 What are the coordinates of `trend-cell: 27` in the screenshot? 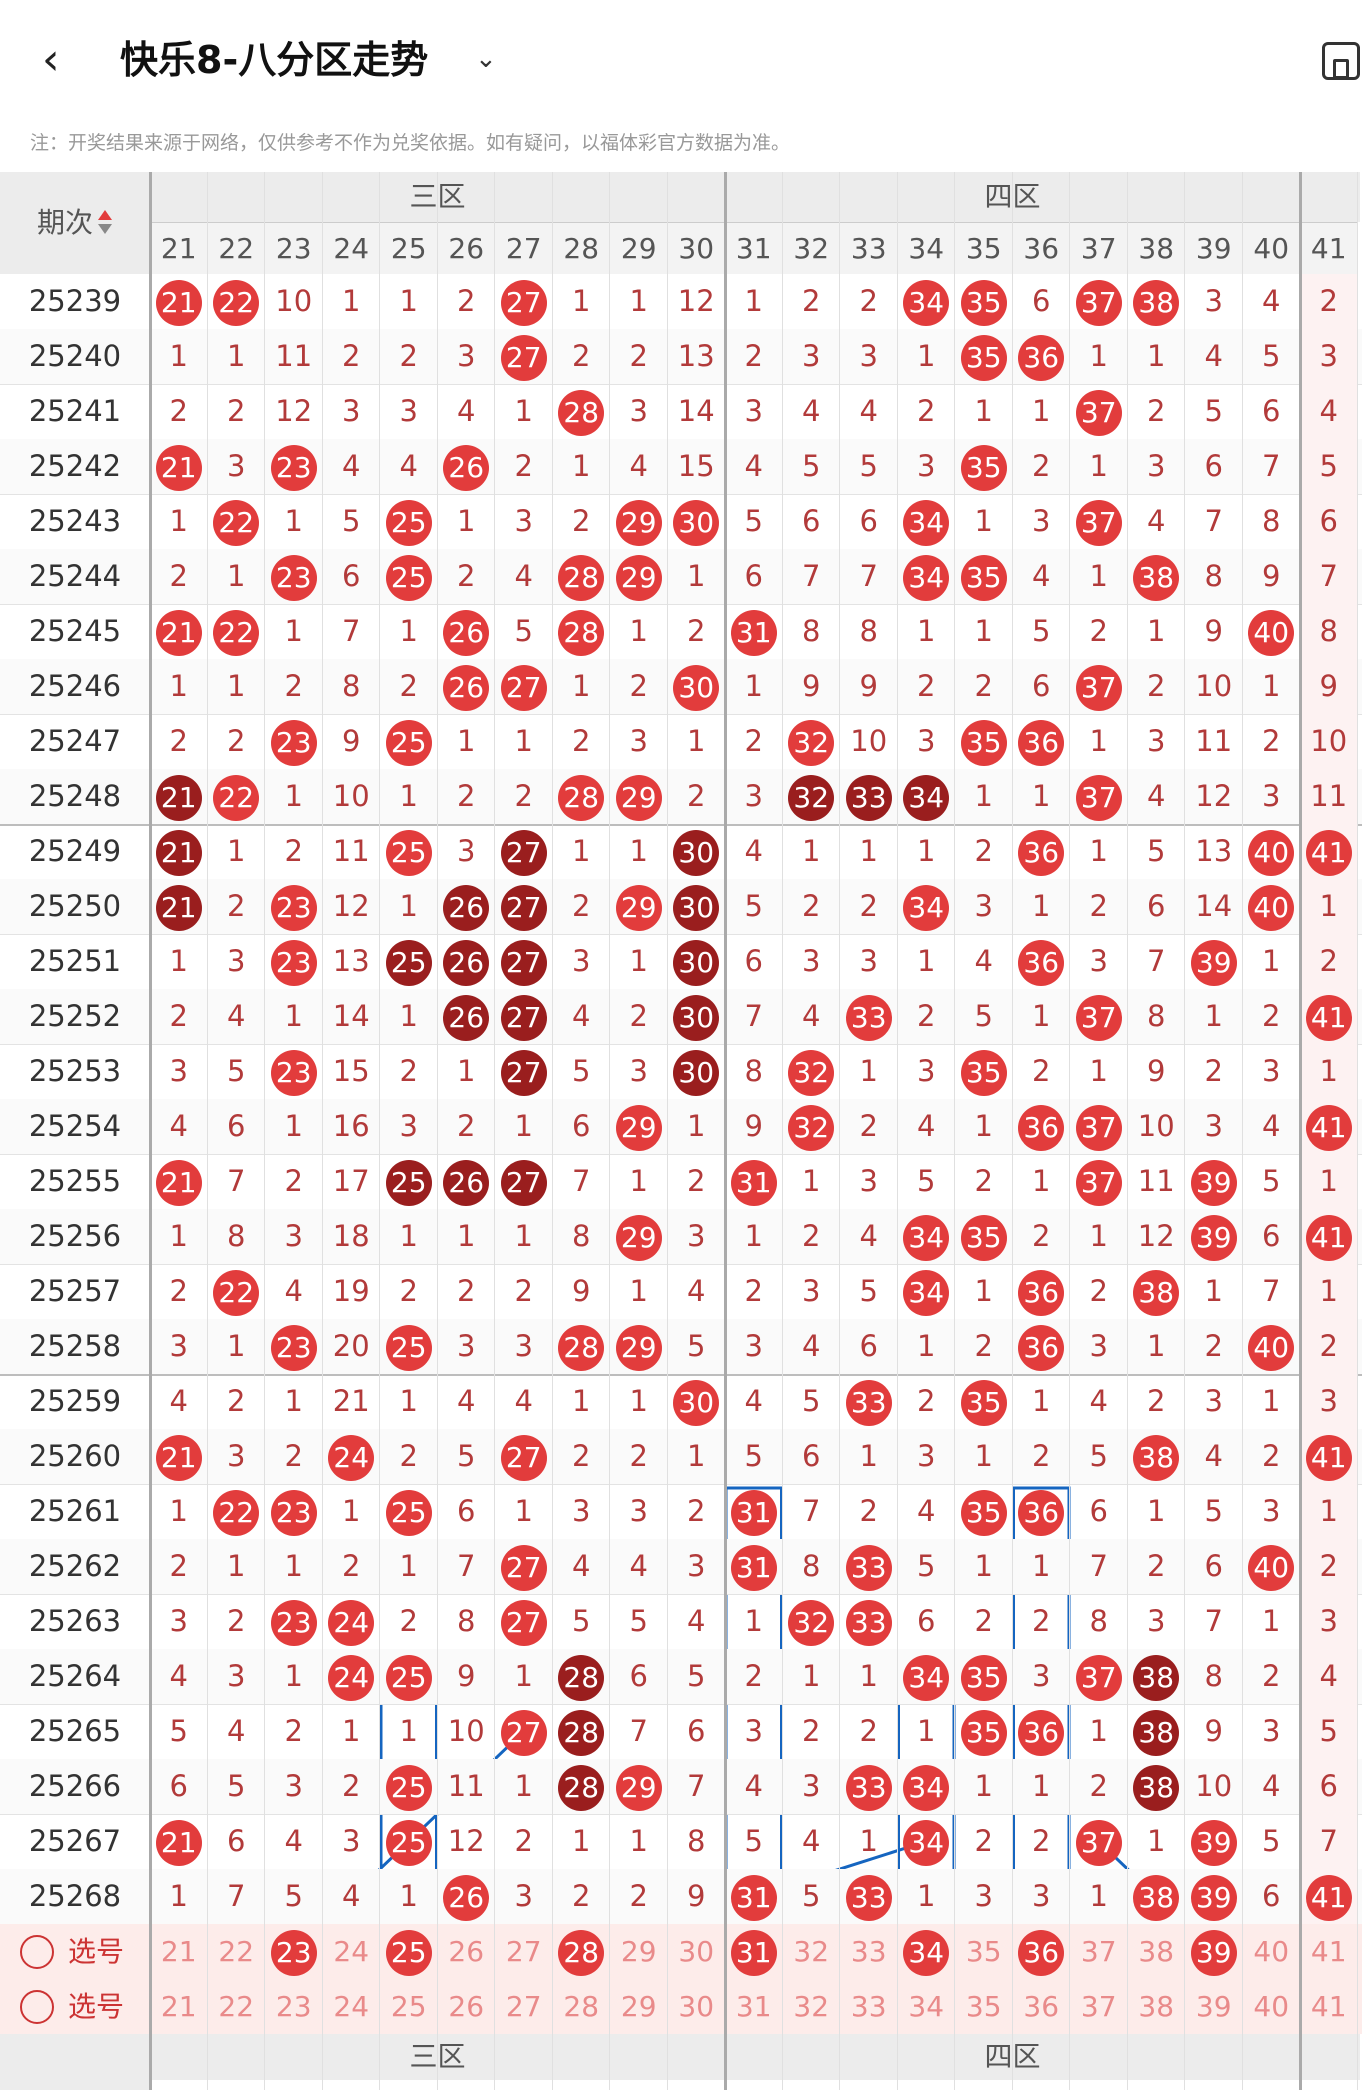 It's located at (524, 1016).